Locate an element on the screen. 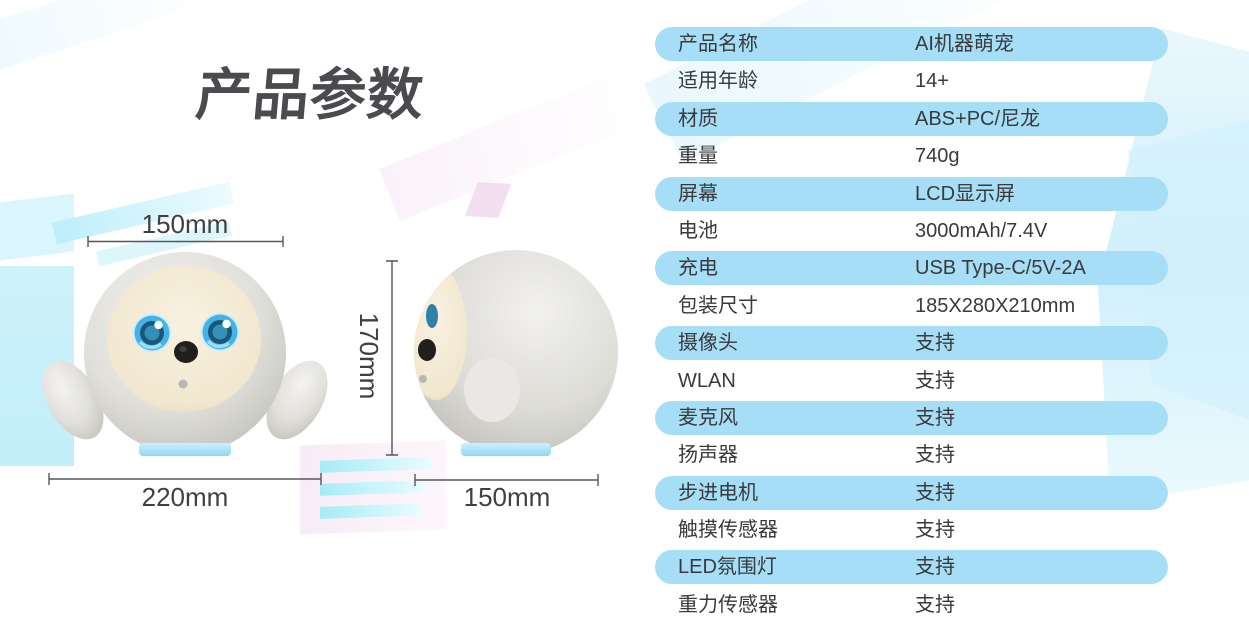 This screenshot has width=1249, height=637. spec-label: 摄像头 is located at coordinates (708, 343).